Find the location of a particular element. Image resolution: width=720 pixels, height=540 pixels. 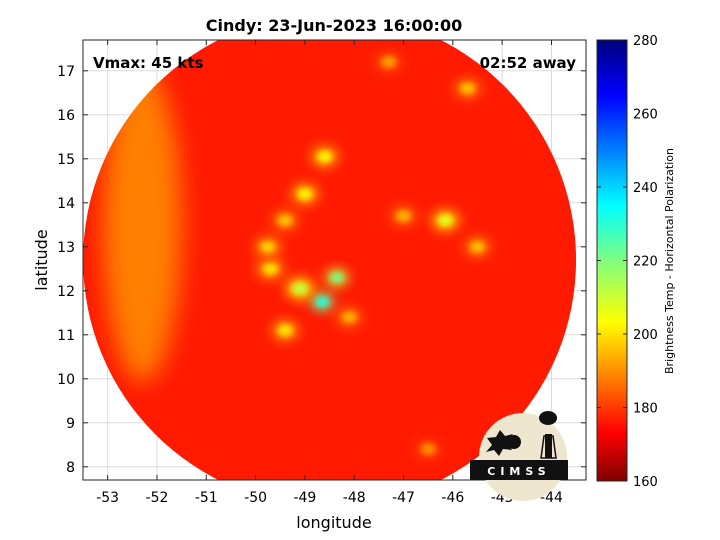

x-tick-label: -51 is located at coordinates (206, 498).